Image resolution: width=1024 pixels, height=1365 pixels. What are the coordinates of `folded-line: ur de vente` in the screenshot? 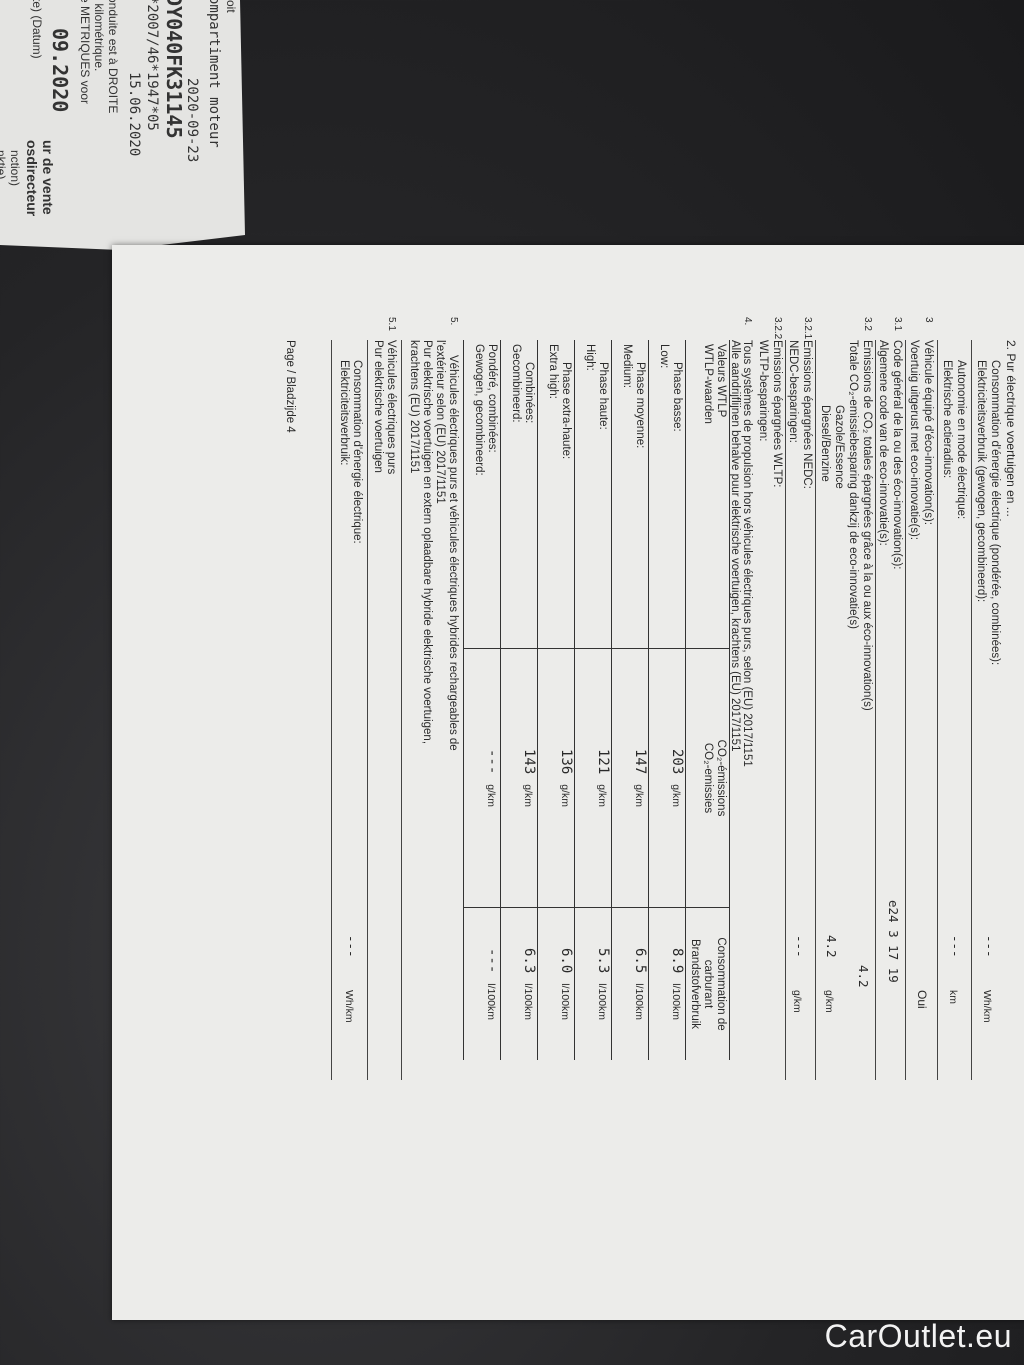 It's located at (48, 177).